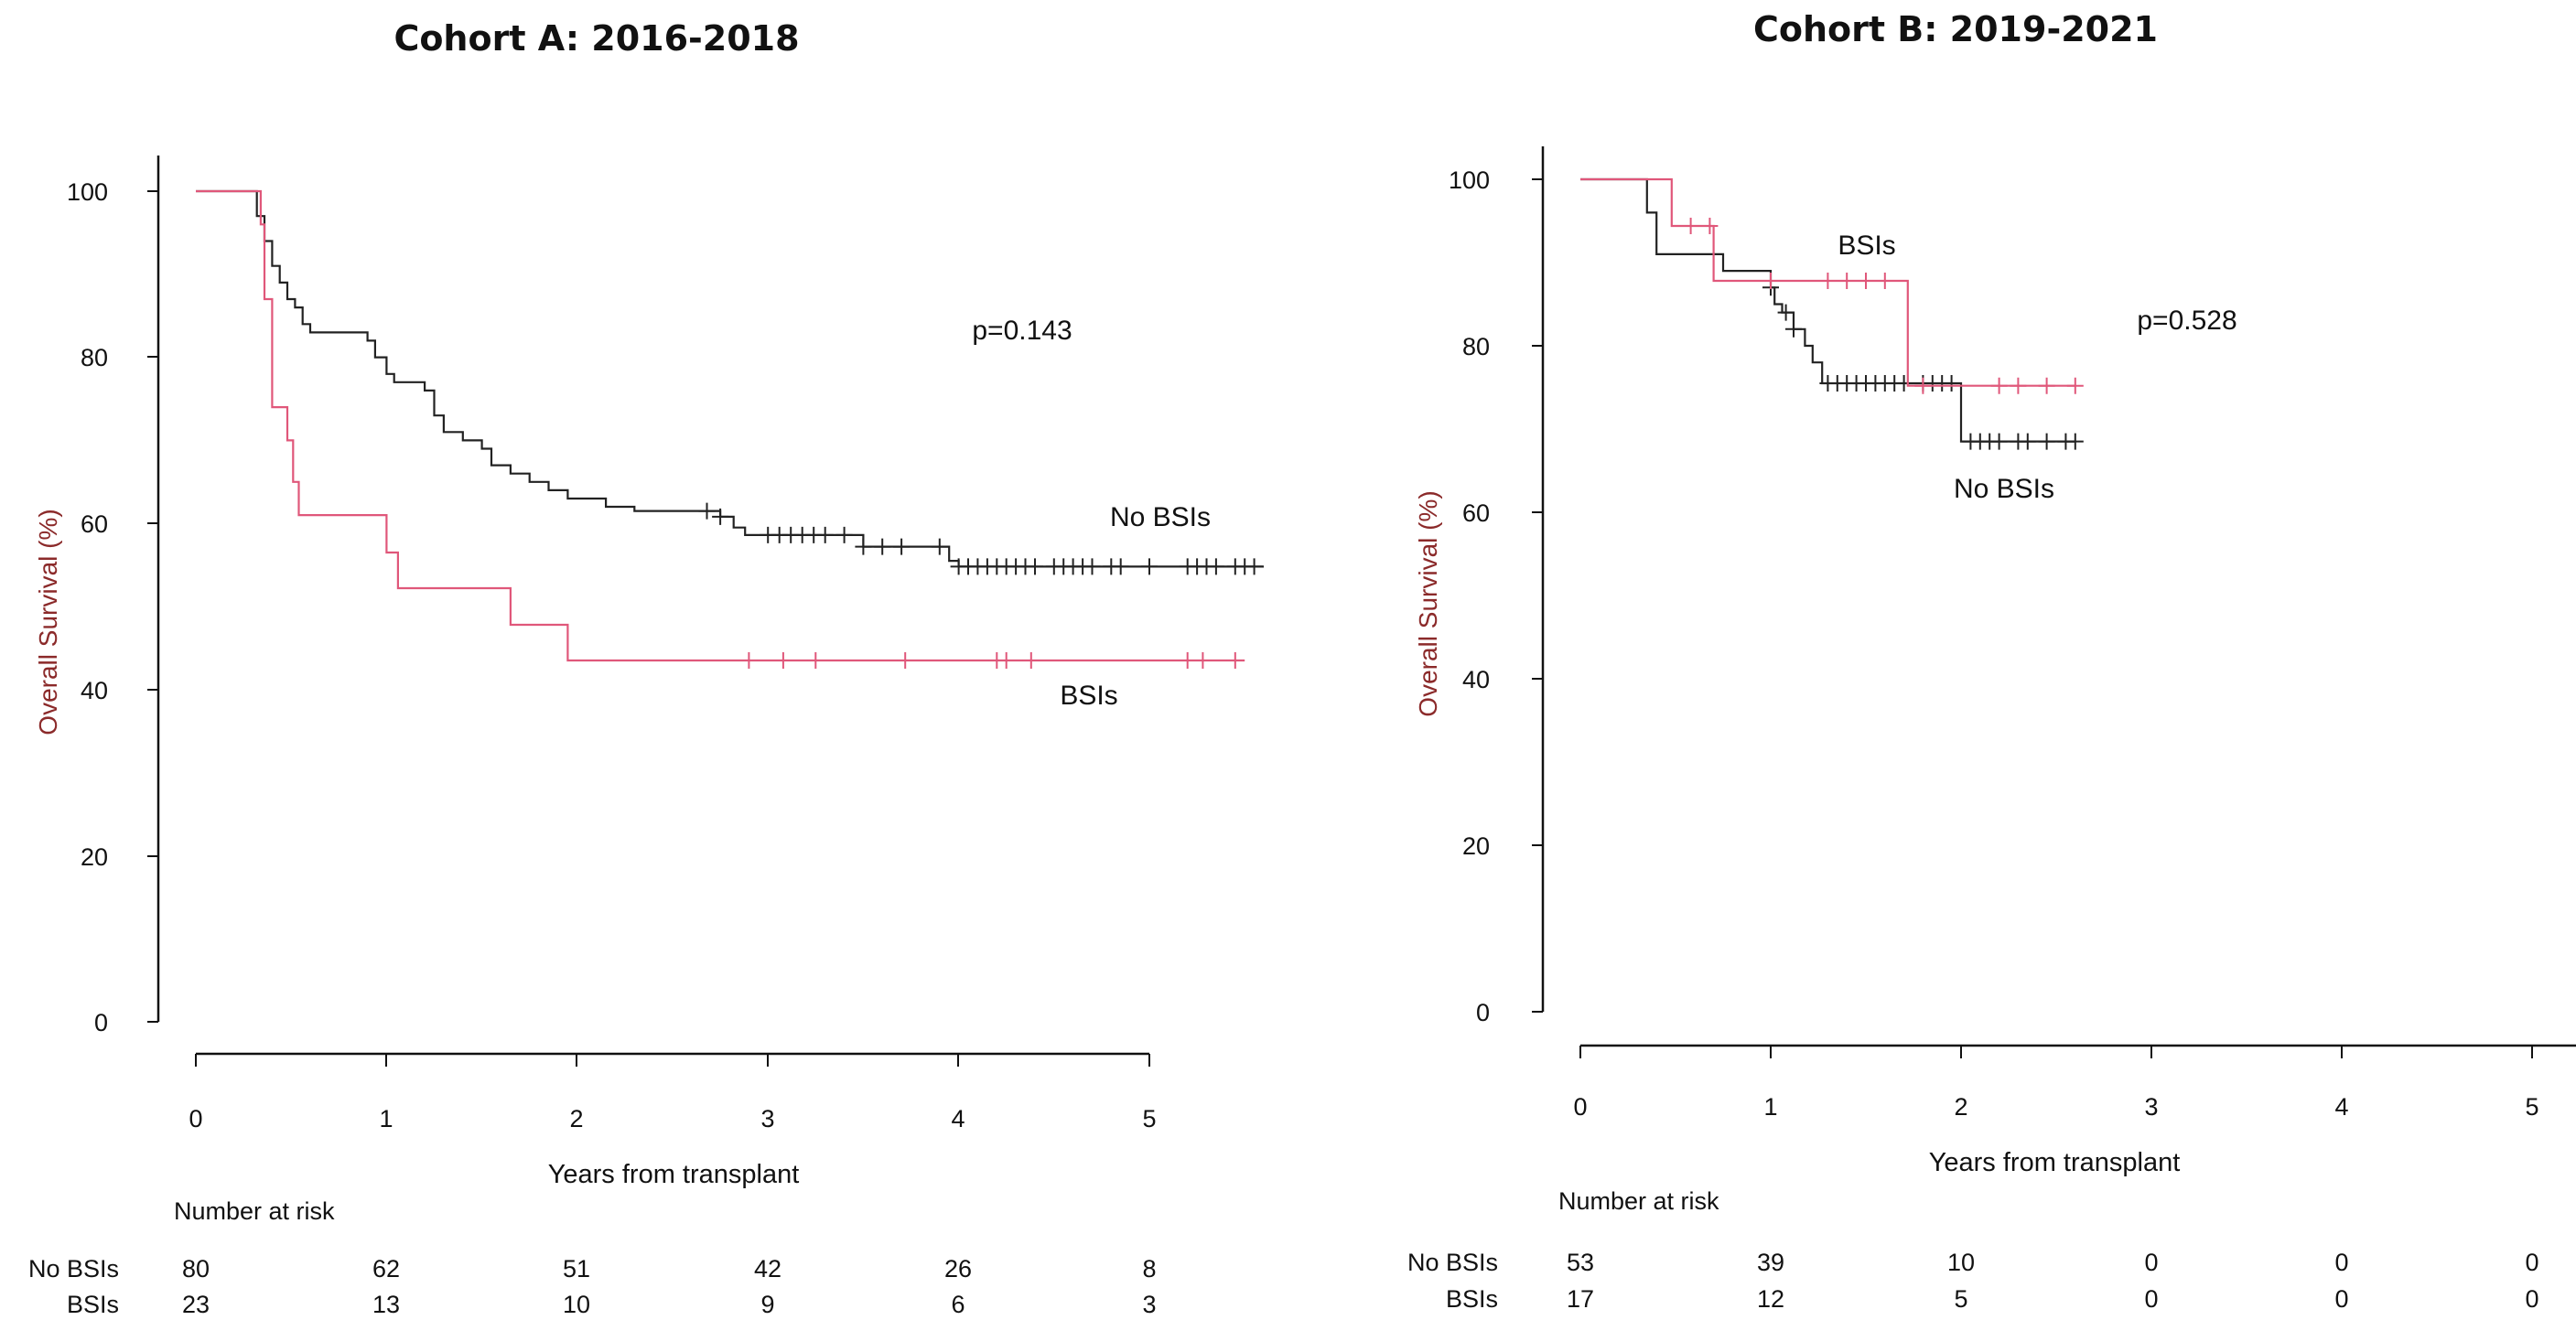 The width and height of the screenshot is (2576, 1320). Describe the element at coordinates (1022, 331) in the screenshot. I see `p-value-label: p=0.143` at that location.